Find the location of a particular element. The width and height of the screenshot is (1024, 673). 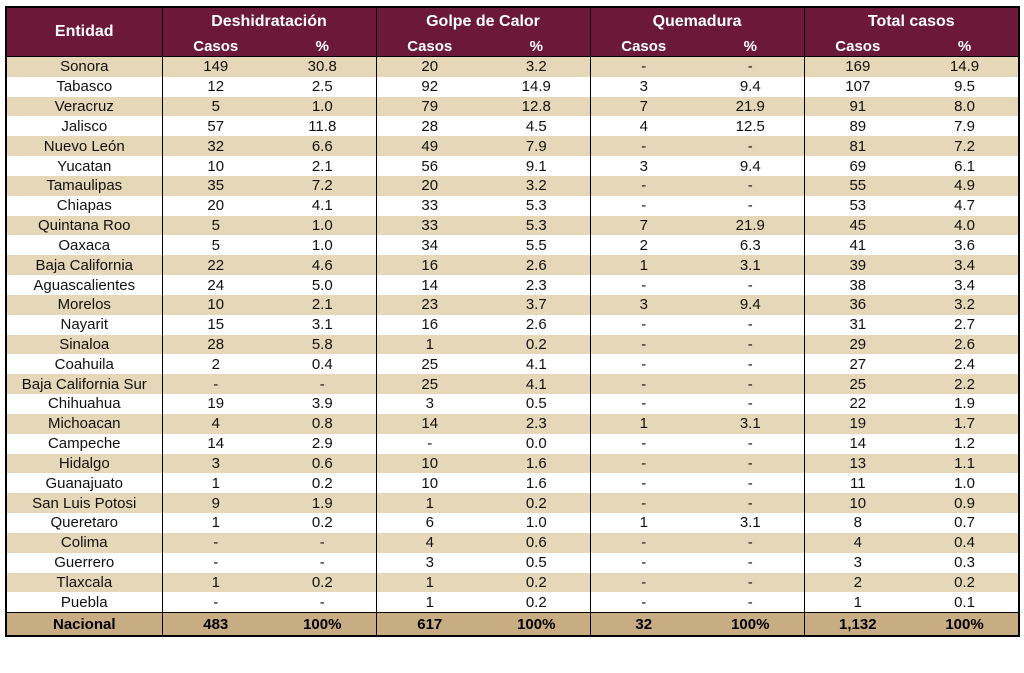

cell-dehydration-cases: 19 is located at coordinates (215, 404).